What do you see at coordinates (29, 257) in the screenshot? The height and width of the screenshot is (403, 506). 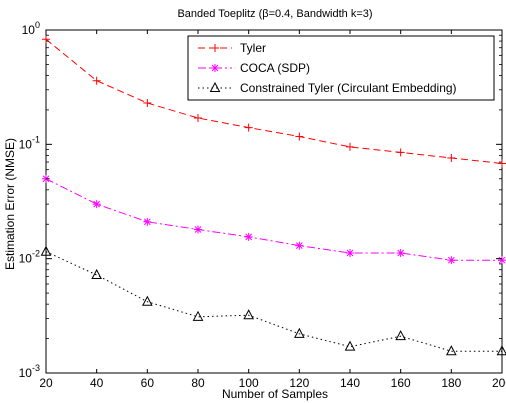 I see `y-tick-label: 10⁻²` at bounding box center [29, 257].